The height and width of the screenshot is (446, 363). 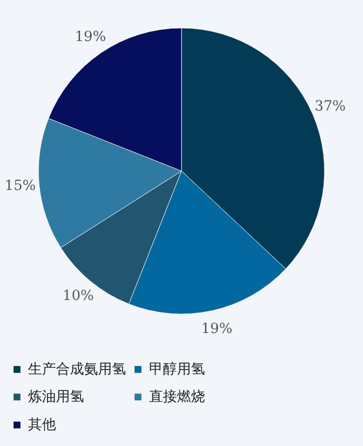 I want to click on legend-label: 甲醇用氢, so click(x=177, y=369).